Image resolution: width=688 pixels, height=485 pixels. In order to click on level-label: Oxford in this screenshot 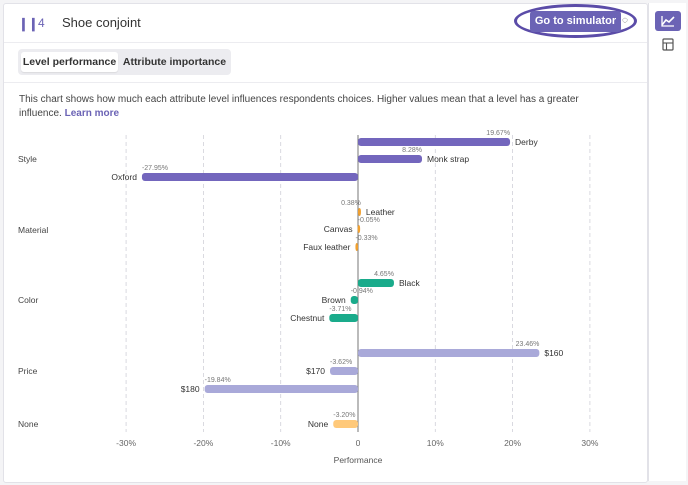, I will do `click(124, 177)`.